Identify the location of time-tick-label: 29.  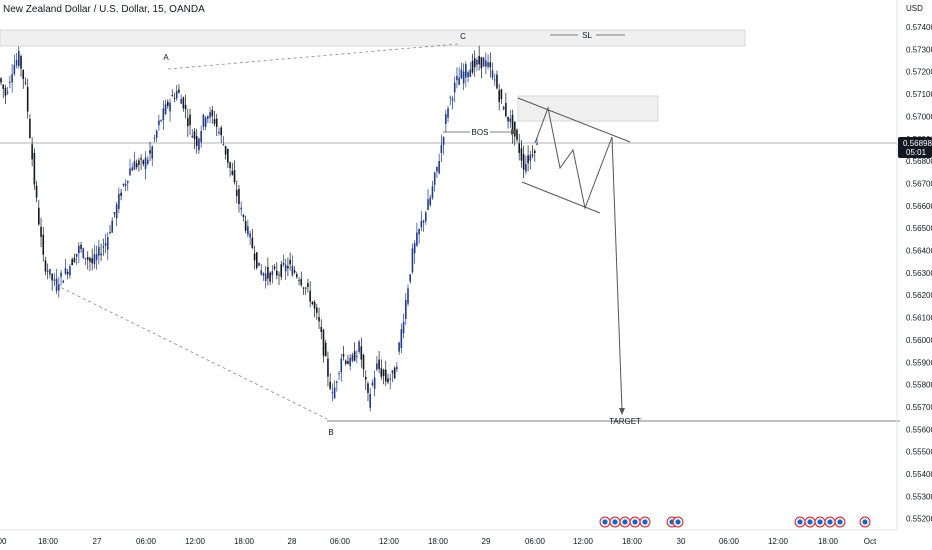
(486, 541).